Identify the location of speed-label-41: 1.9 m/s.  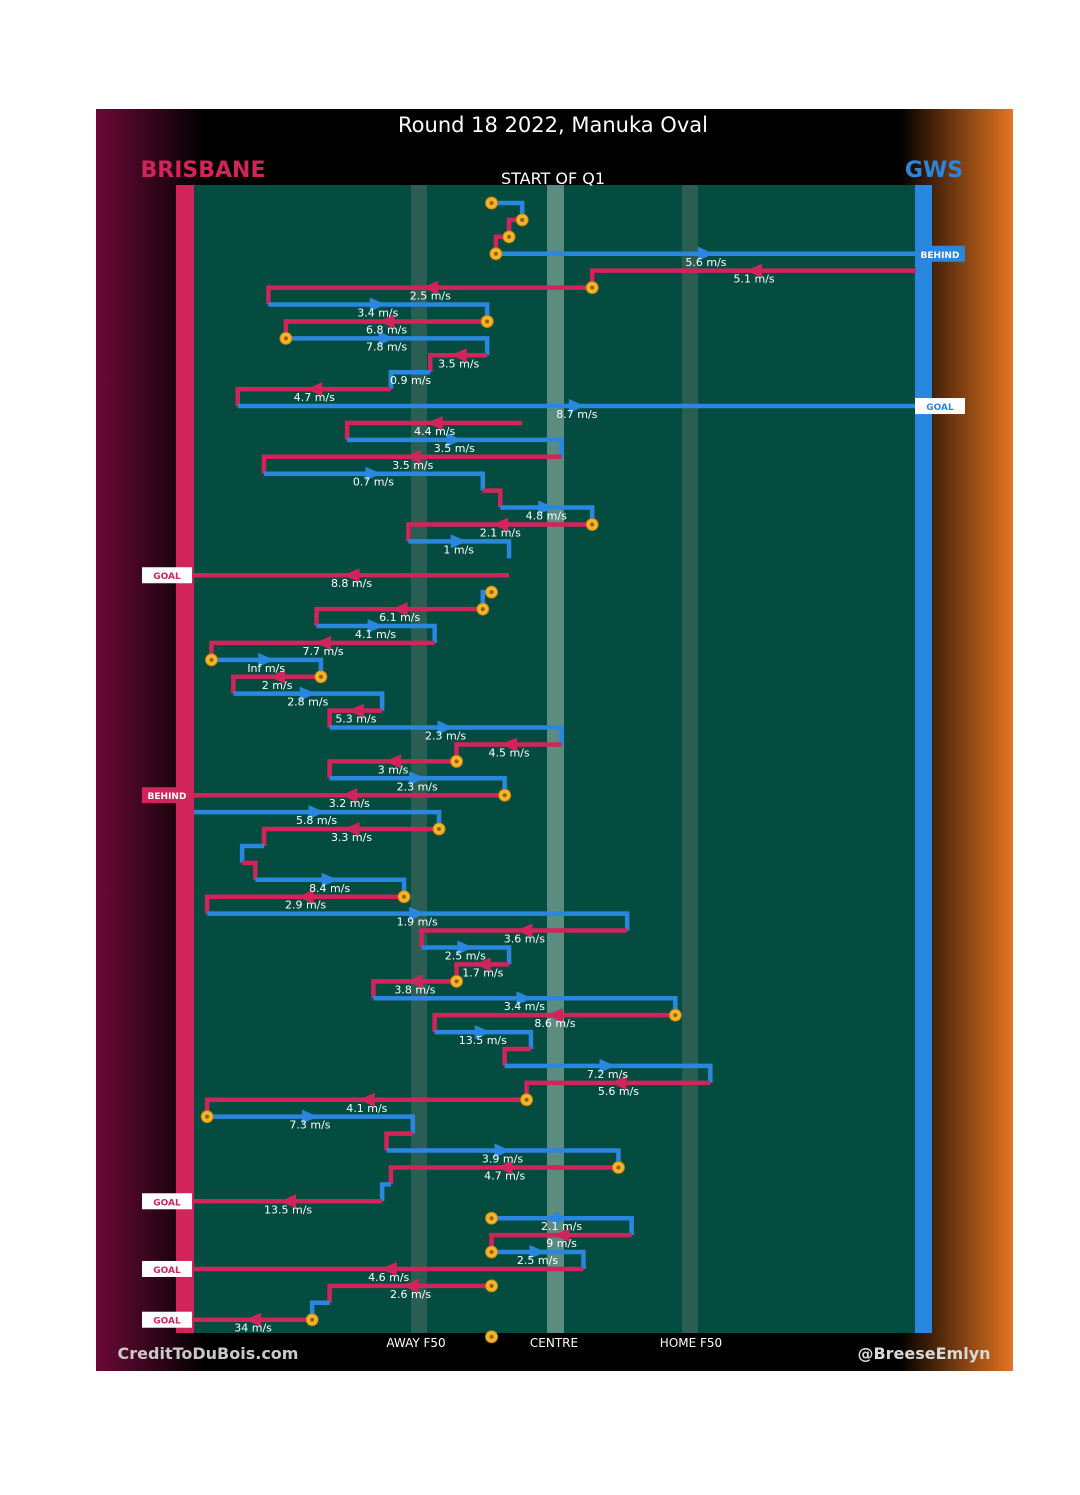
(417, 922).